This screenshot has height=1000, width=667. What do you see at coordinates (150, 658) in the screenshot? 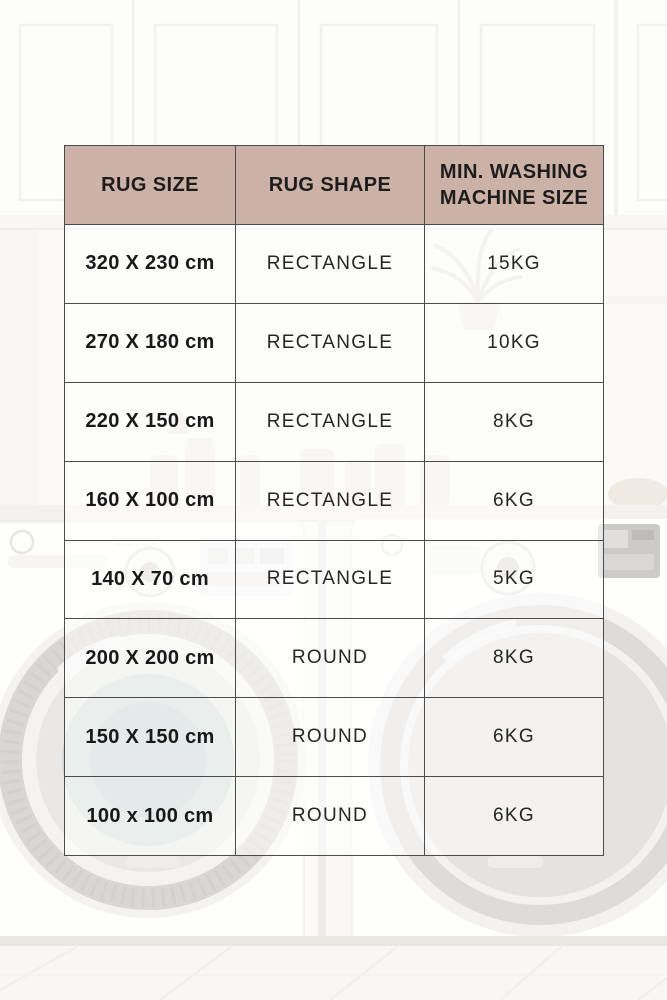
I see `rug-size-cell: 200 X 200 cm` at bounding box center [150, 658].